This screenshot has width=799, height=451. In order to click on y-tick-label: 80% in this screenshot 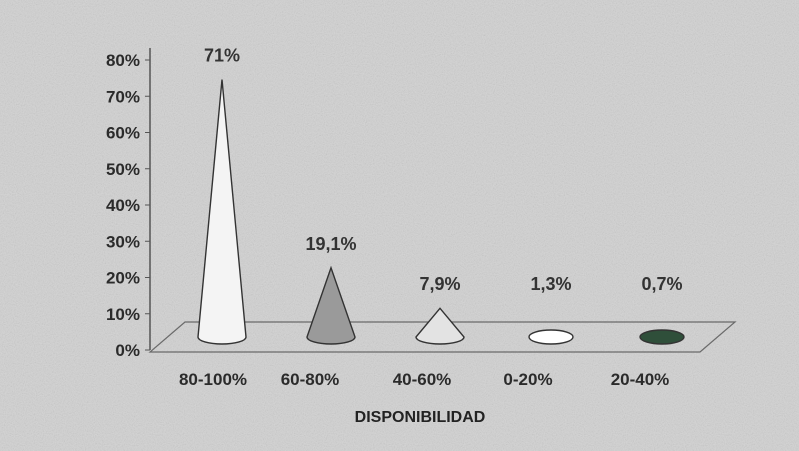, I will do `click(123, 60)`.